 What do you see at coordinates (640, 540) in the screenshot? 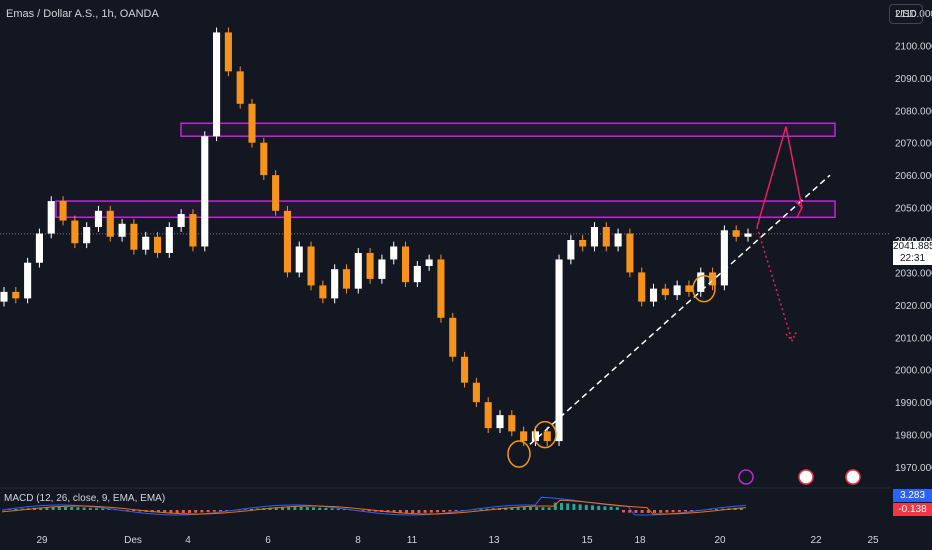
I see `time-tick-label: 18` at bounding box center [640, 540].